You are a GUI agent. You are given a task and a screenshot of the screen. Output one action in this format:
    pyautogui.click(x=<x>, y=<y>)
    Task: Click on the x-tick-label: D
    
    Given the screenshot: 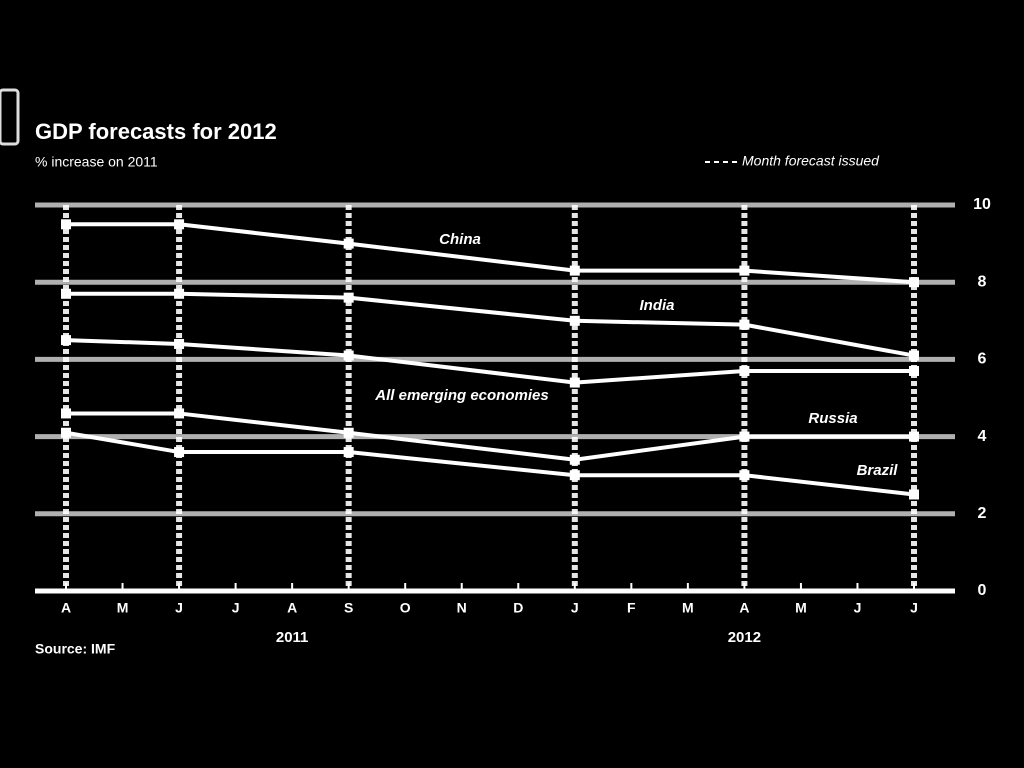 What is the action you would take?
    pyautogui.click(x=518, y=608)
    